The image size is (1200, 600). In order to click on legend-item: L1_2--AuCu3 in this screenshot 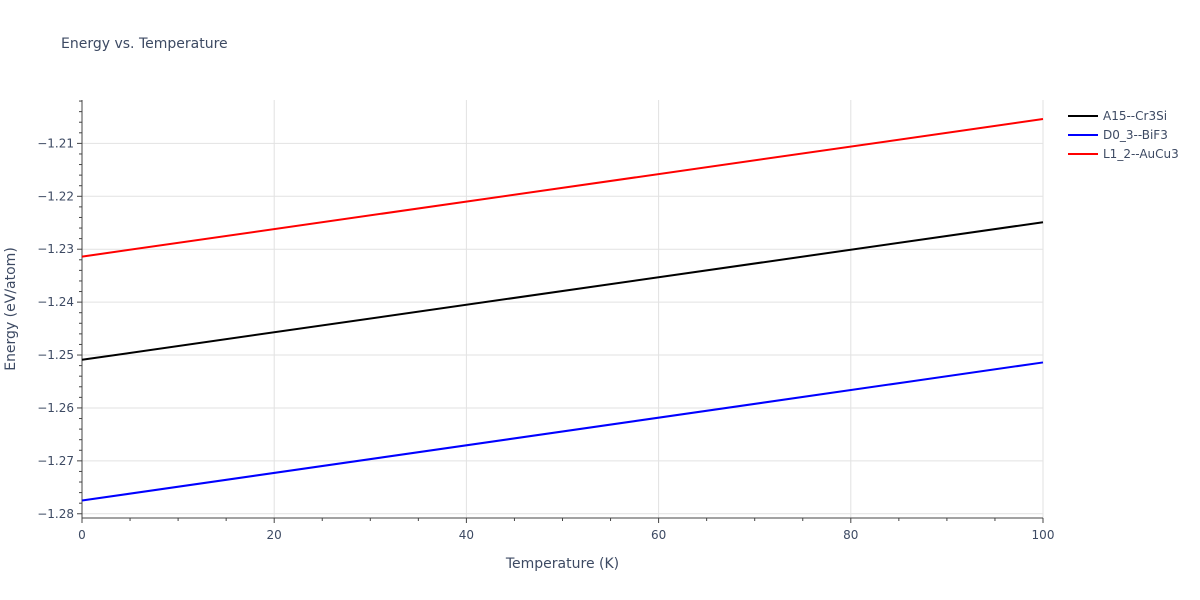, I will do `click(1123, 153)`.